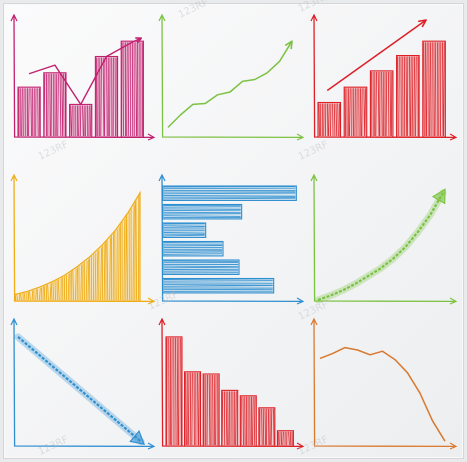 The image size is (467, 462). I want to click on trend-arrow-line, so click(376, 55).